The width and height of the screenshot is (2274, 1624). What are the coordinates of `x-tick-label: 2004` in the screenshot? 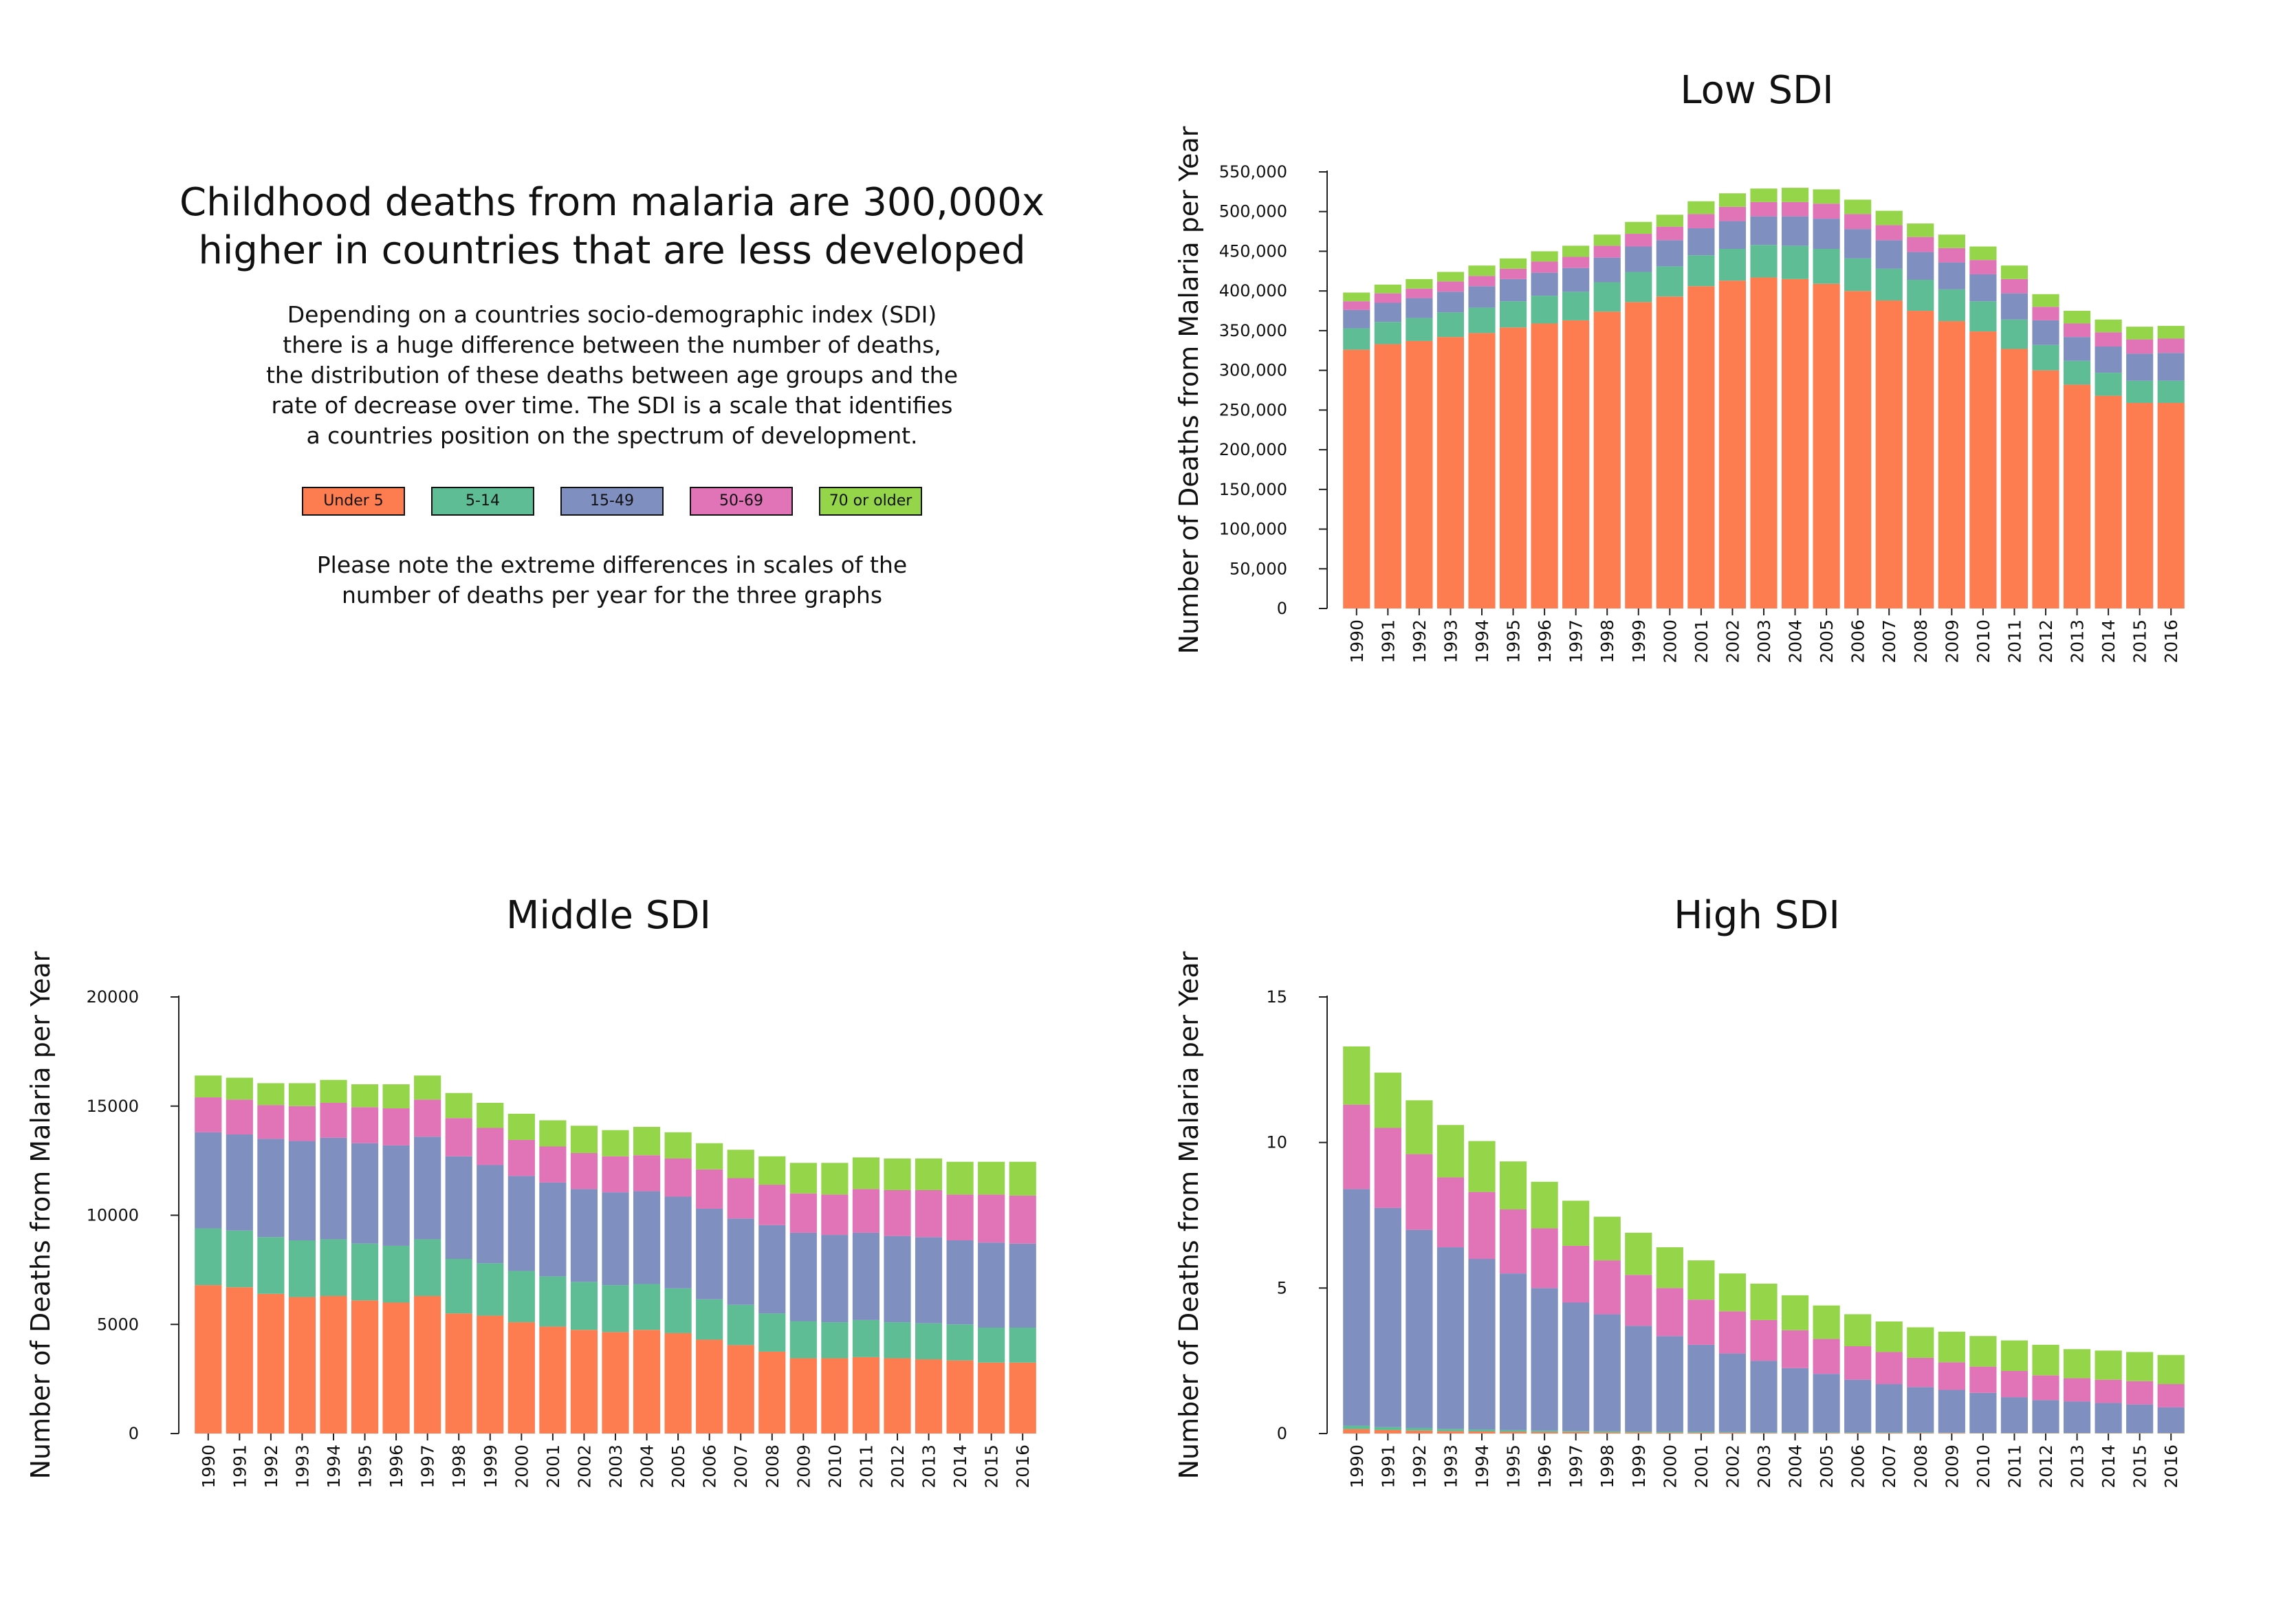 It's located at (1796, 641).